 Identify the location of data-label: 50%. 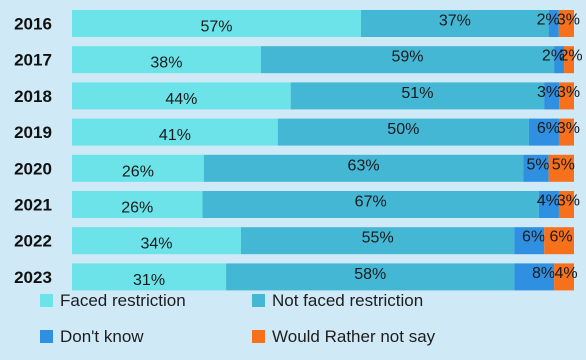
(403, 129).